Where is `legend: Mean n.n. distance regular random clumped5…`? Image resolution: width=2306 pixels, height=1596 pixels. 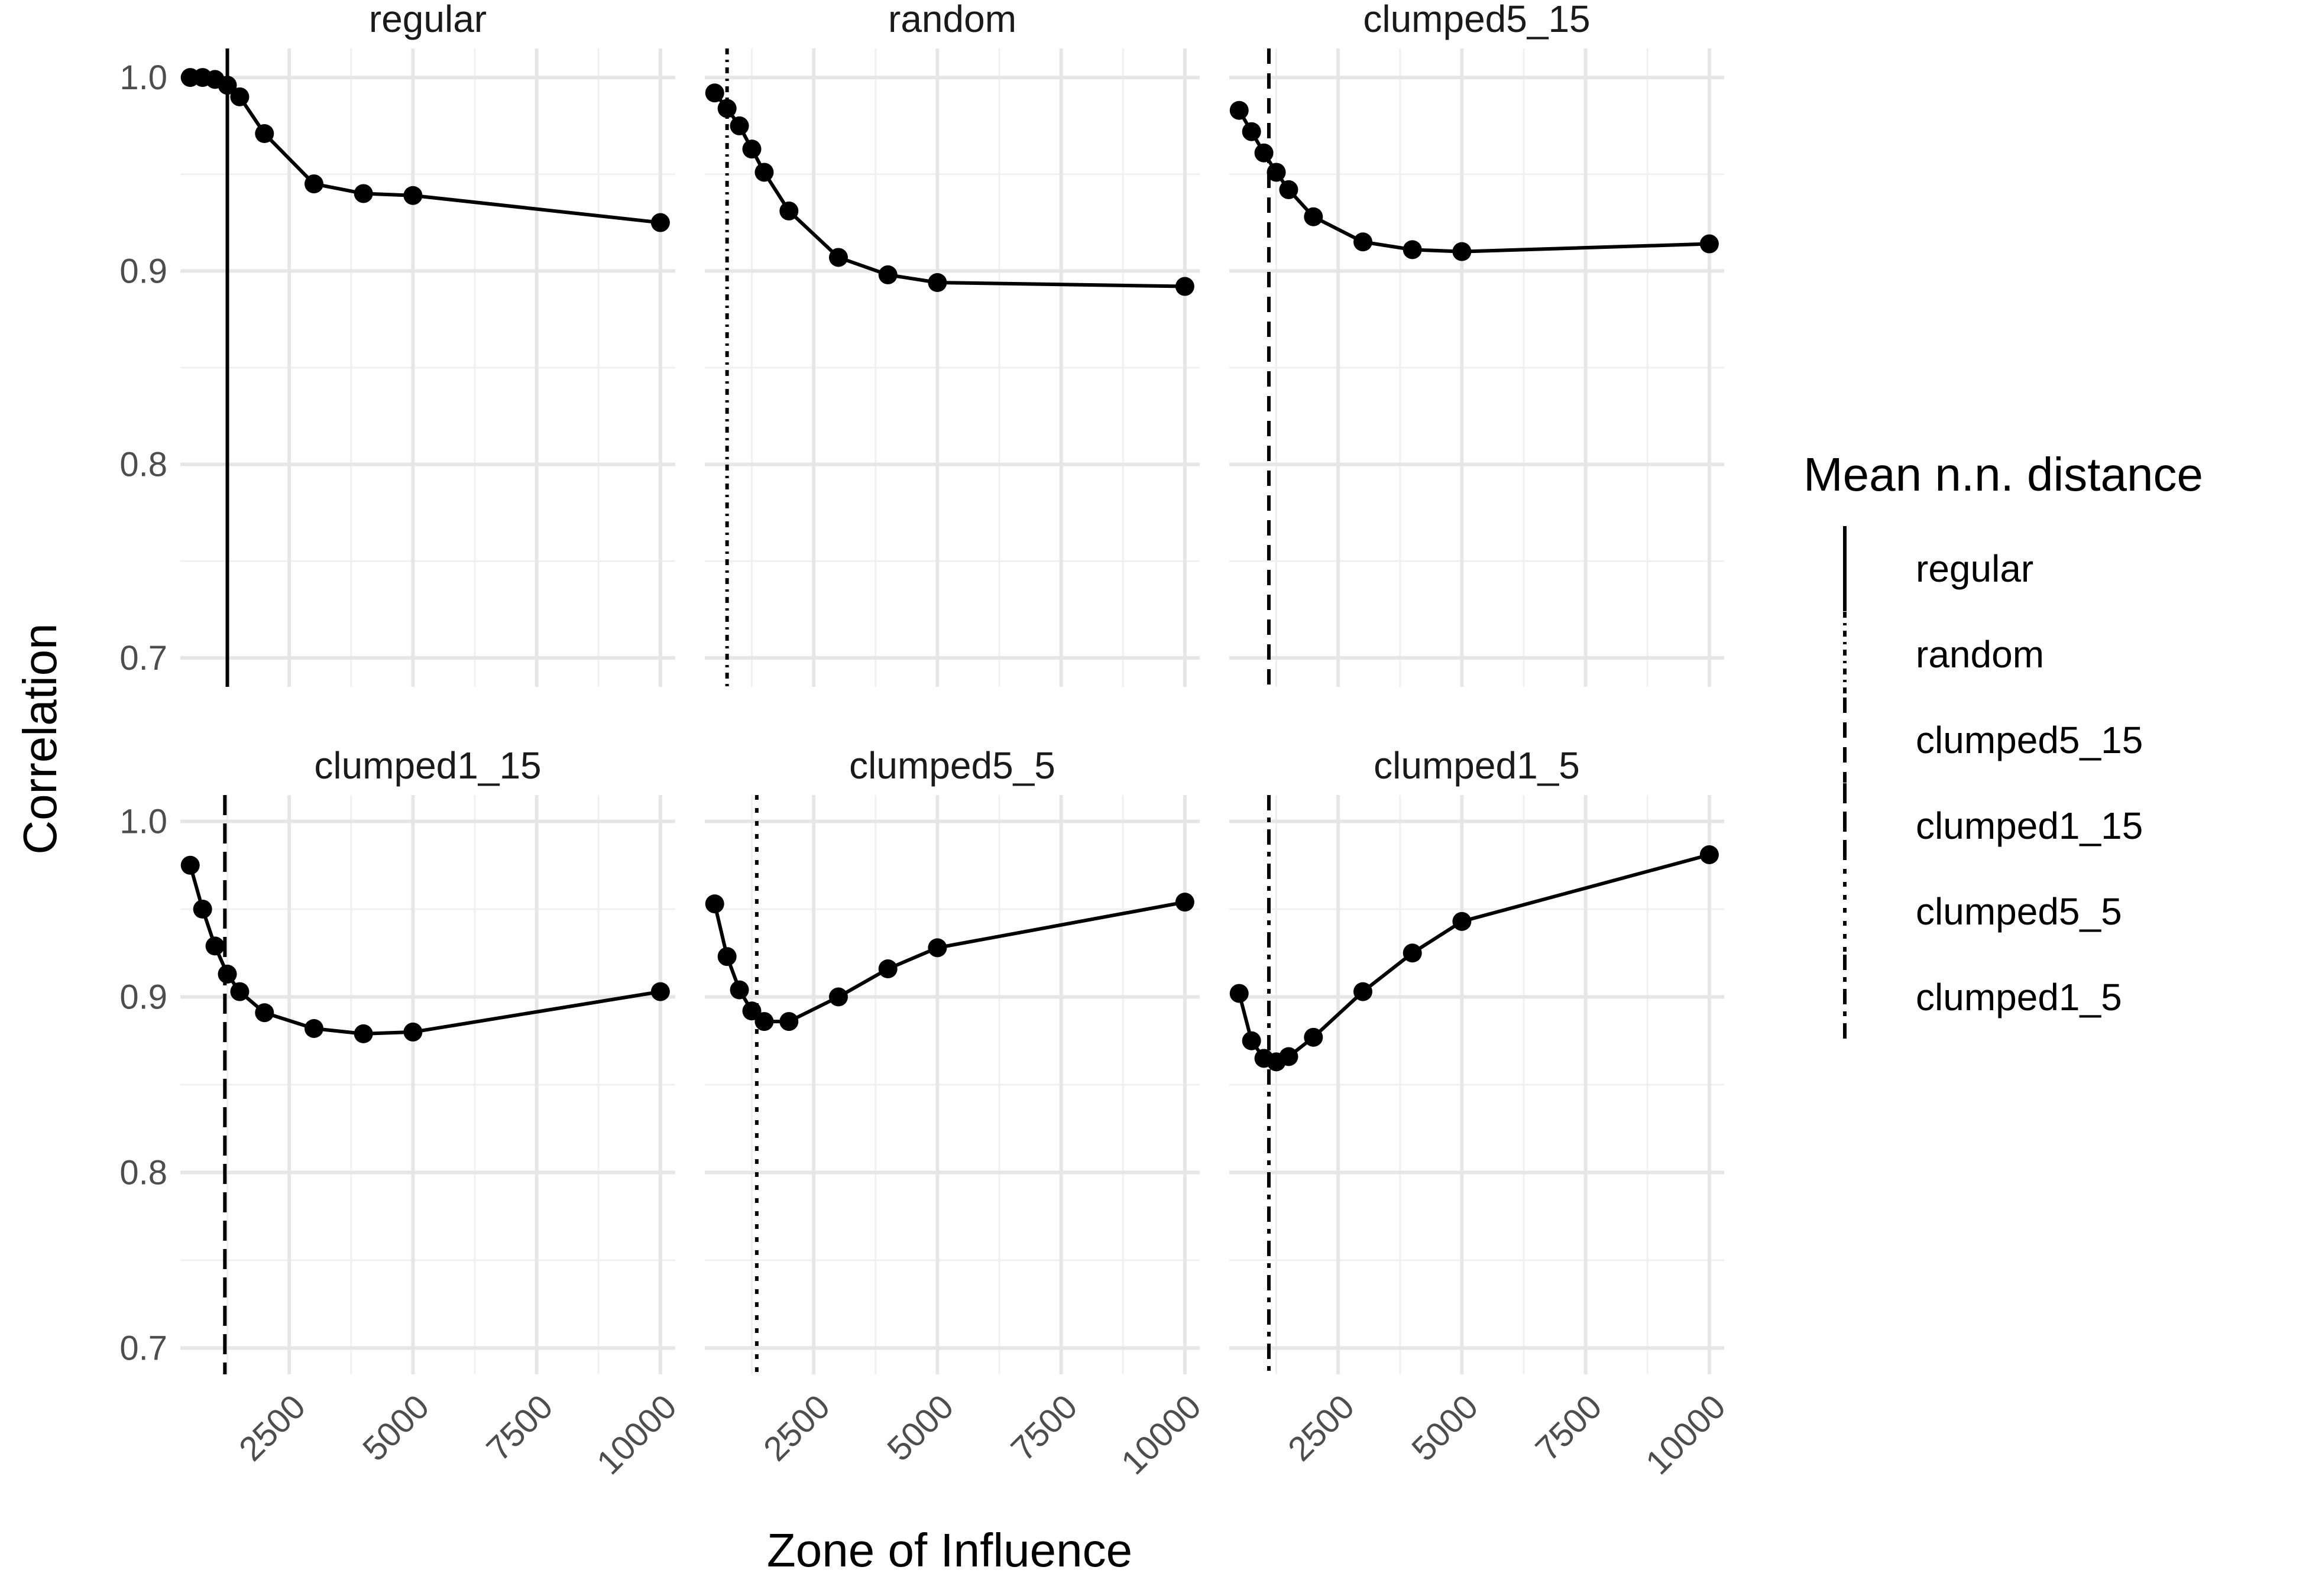 legend: Mean n.n. distance regular random clumped5… is located at coordinates (2003, 744).